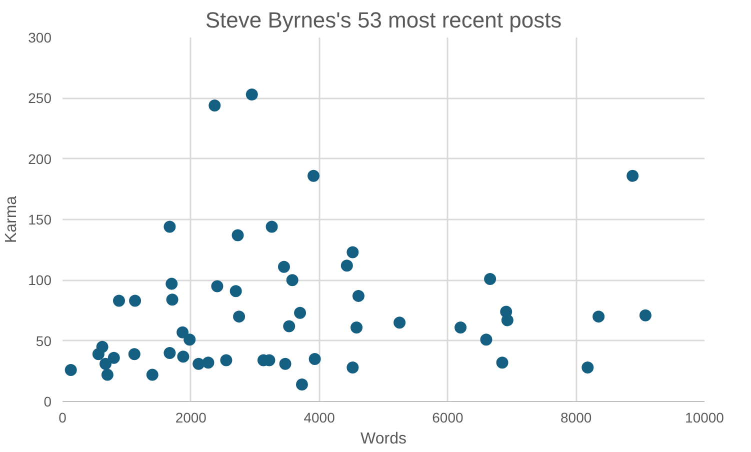 This screenshot has width=751, height=452. I want to click on y-tick-label: 250, so click(40, 98).